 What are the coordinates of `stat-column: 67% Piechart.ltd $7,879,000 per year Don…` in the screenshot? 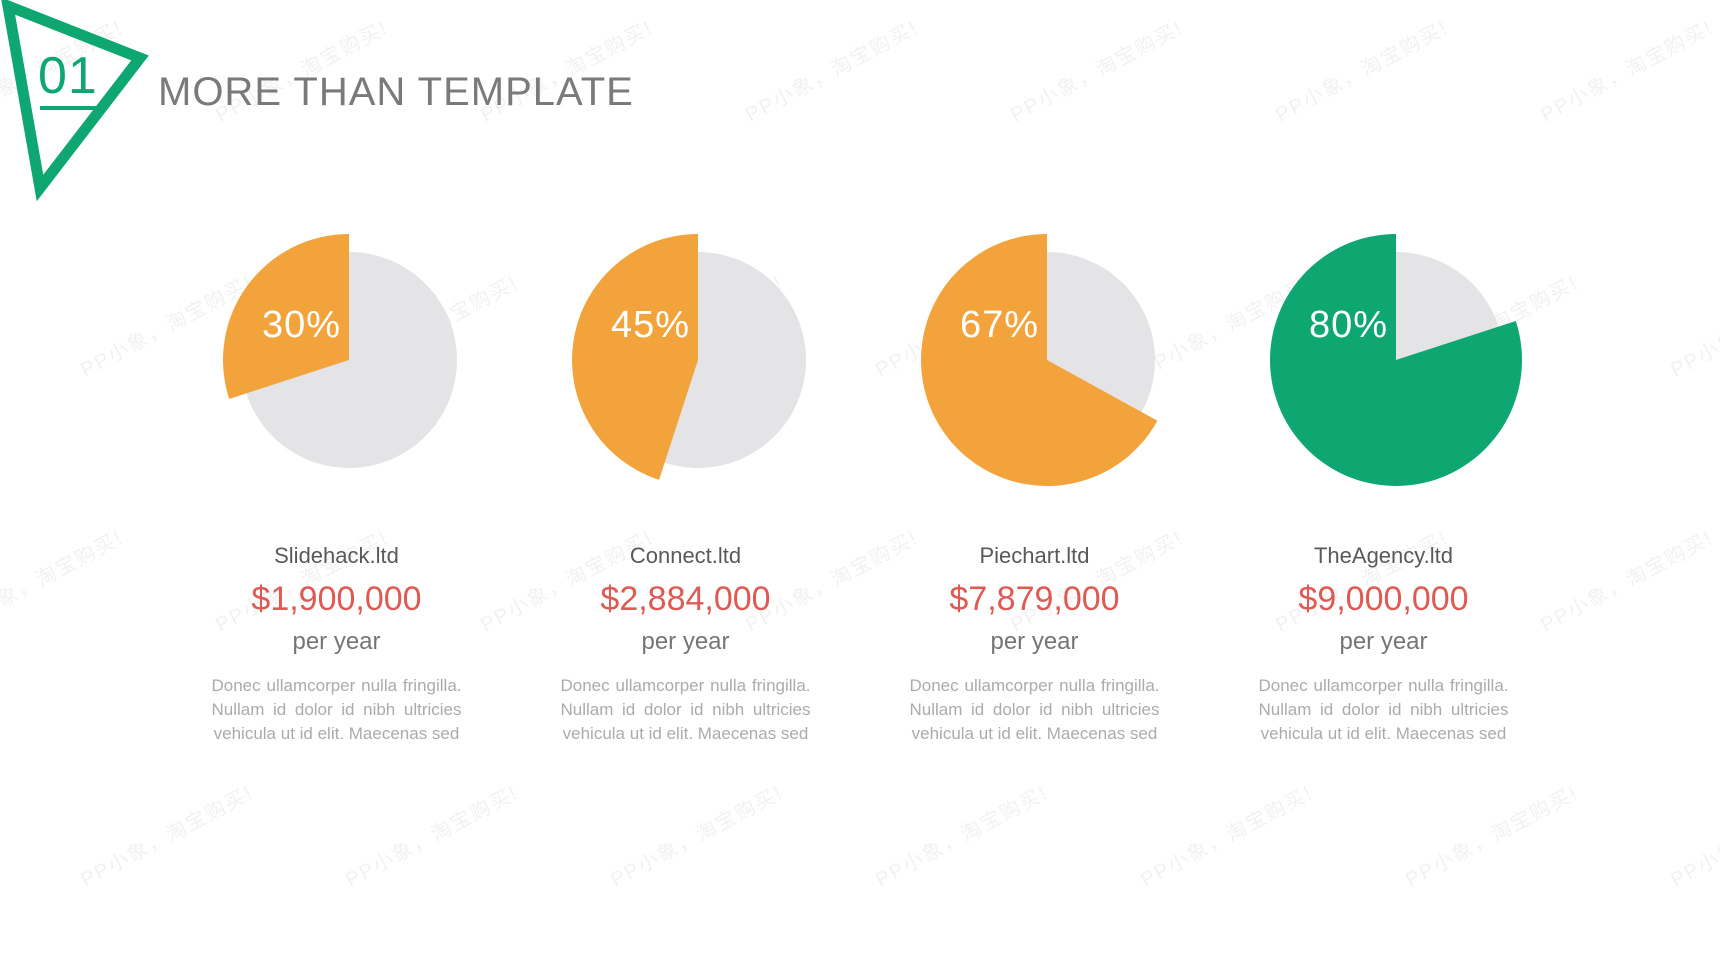 It's located at (1034, 483).